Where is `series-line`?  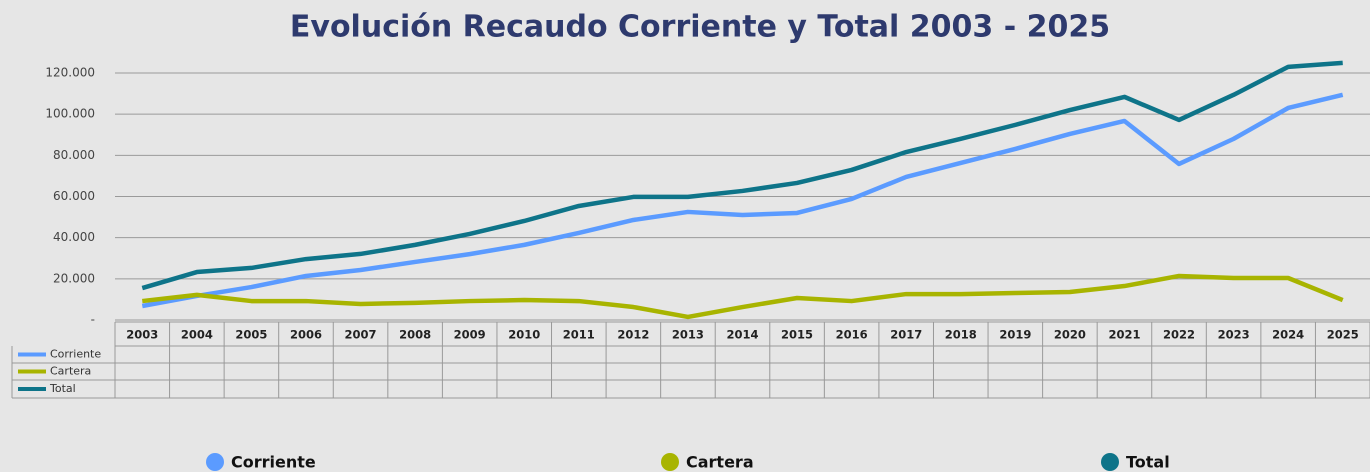 series-line is located at coordinates (743, 296).